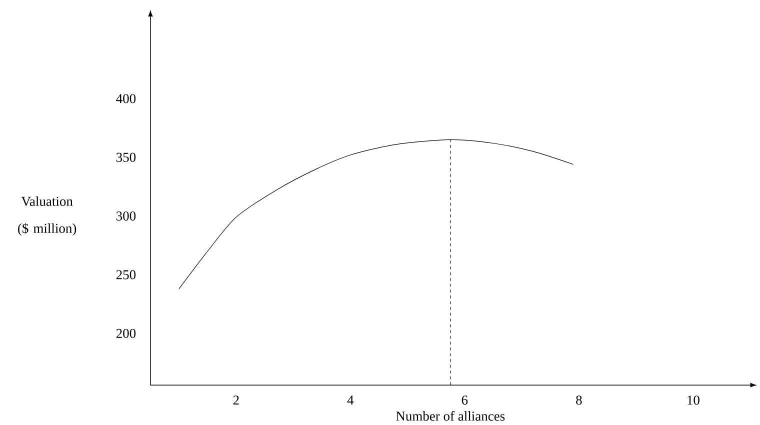 Image resolution: width=760 pixels, height=425 pixels. I want to click on x-tick-label: 10, so click(694, 400).